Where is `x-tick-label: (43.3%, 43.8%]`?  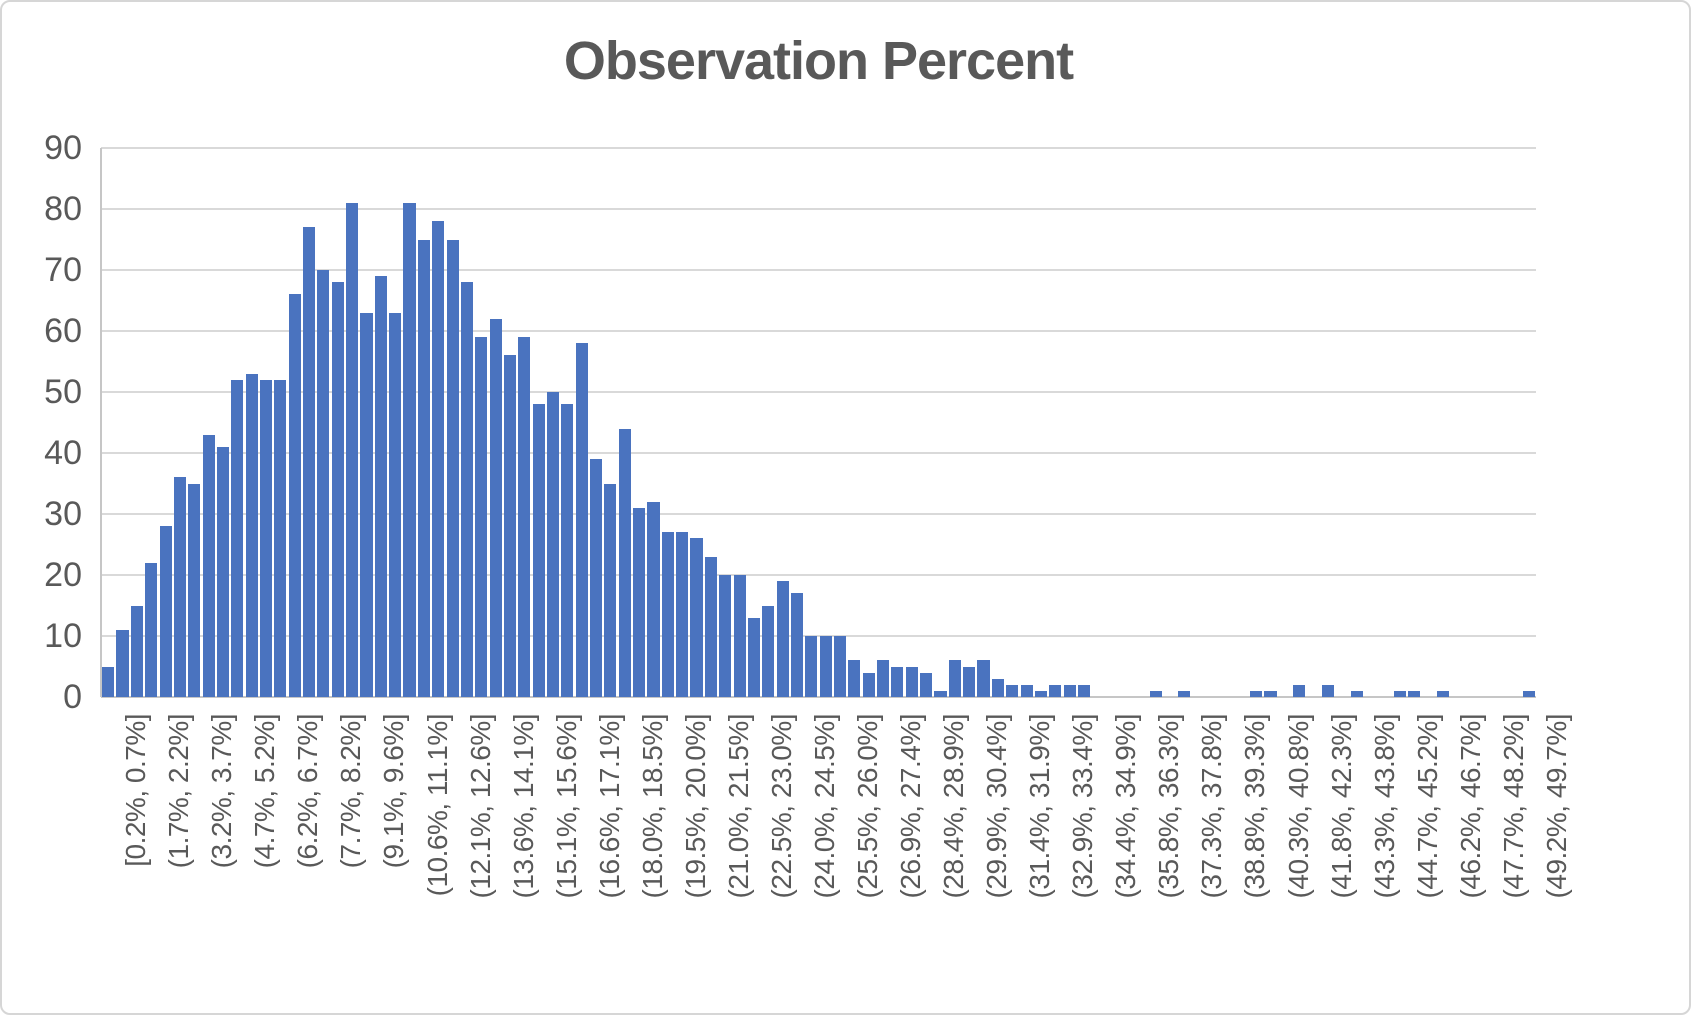
x-tick-label: (43.3%, 43.8%] is located at coordinates (1384, 806).